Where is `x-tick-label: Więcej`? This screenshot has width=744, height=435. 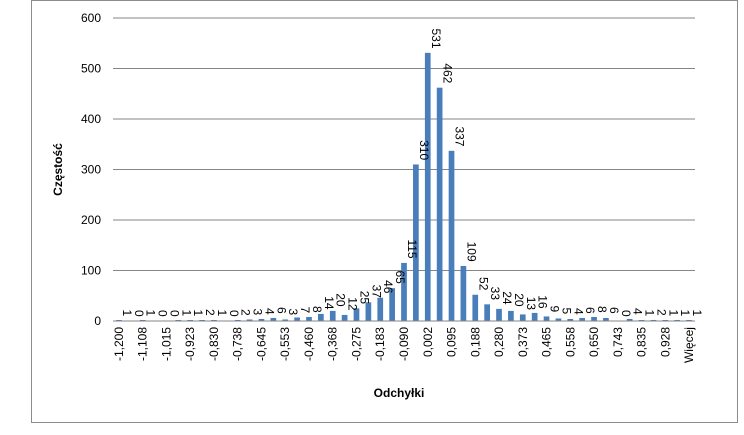 x-tick-label: Więcej is located at coordinates (689, 345).